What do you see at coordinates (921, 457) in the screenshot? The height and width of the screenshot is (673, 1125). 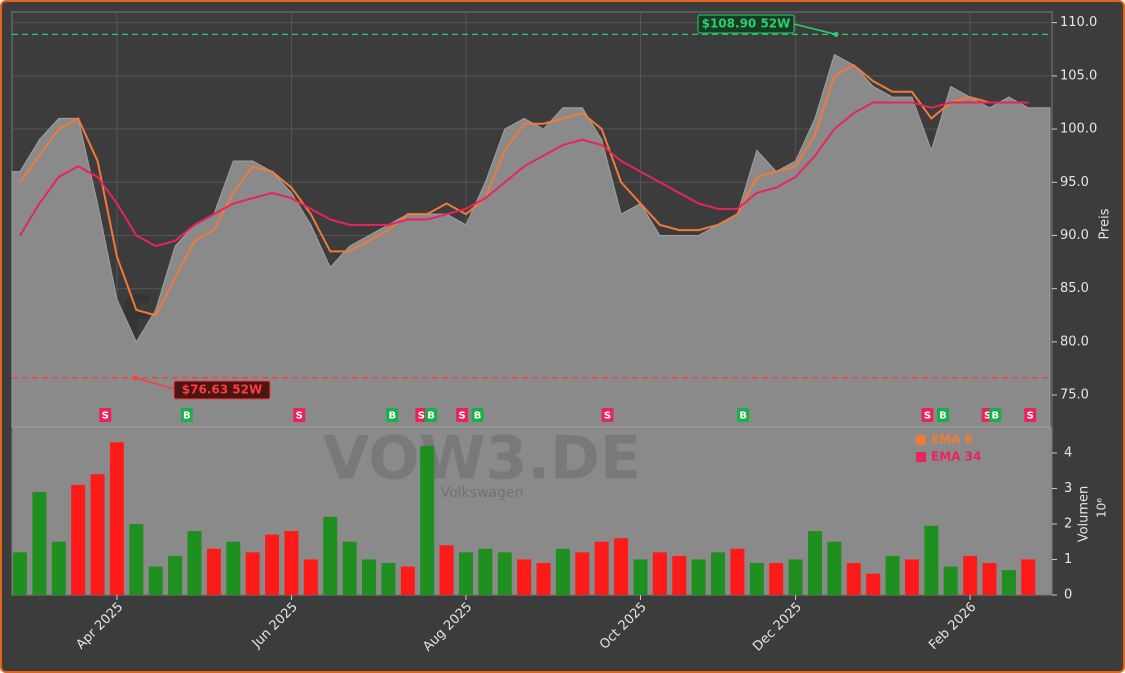 I see `legend-swatch` at bounding box center [921, 457].